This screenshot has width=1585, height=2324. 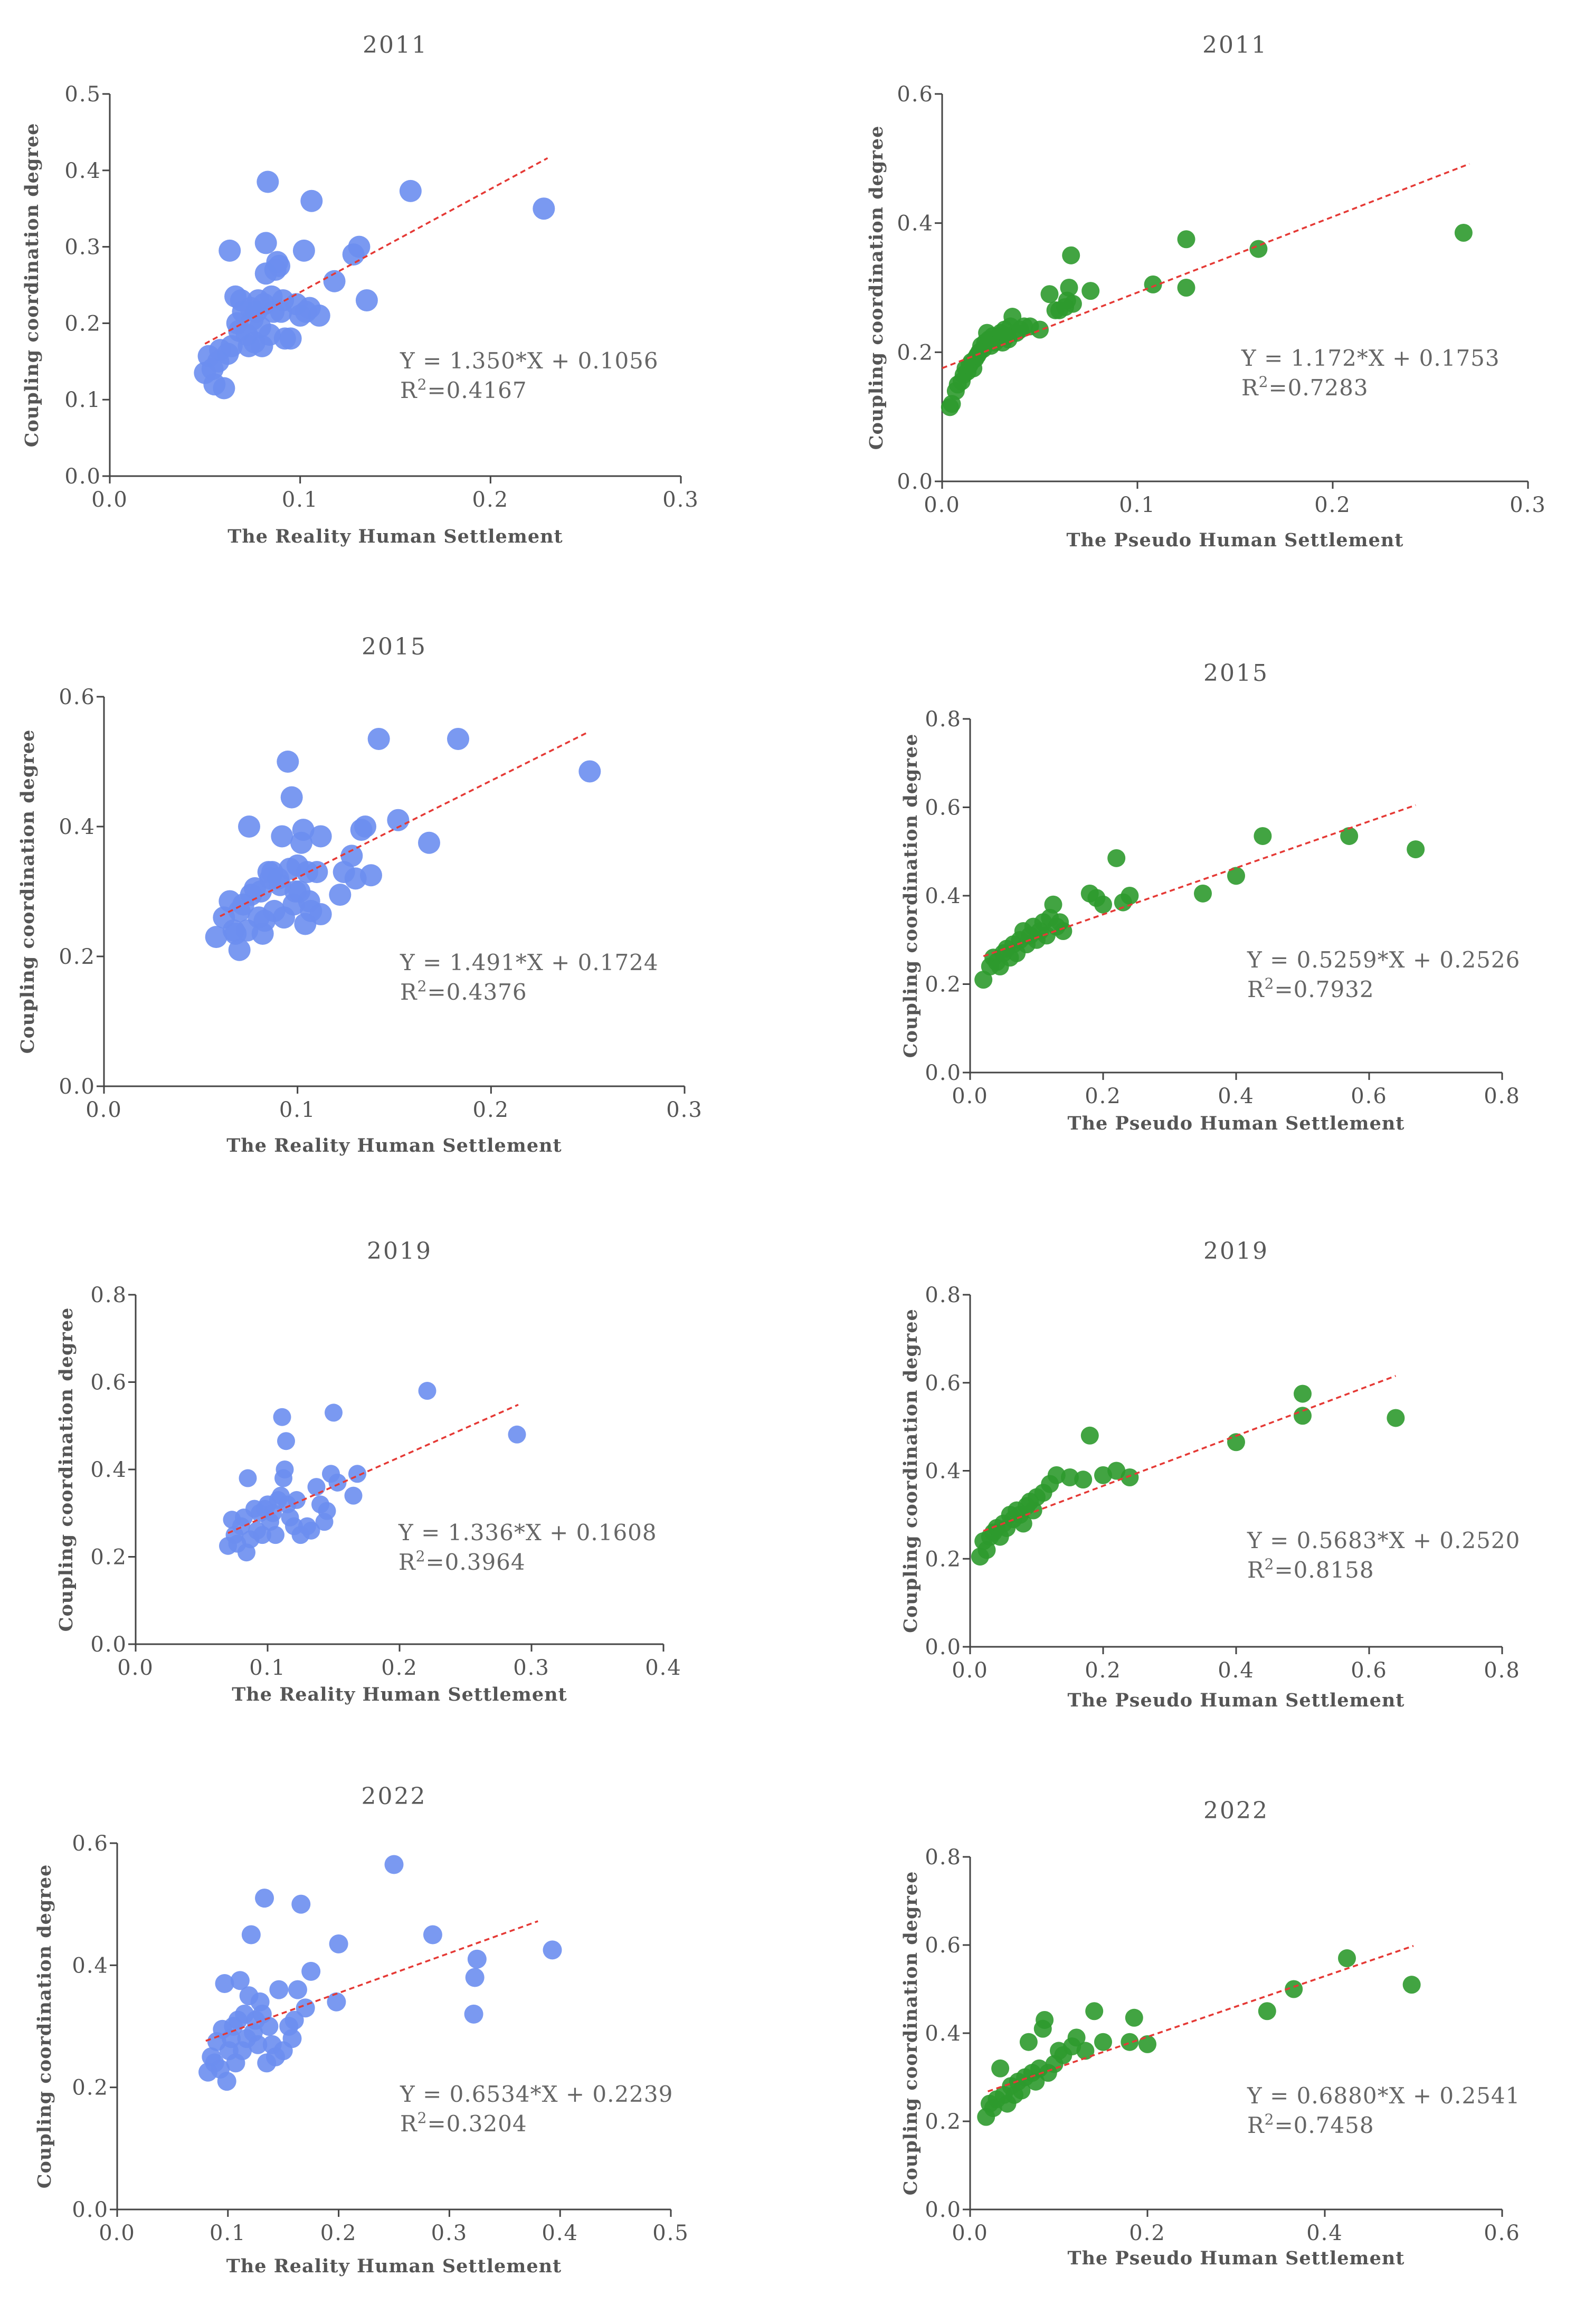 I want to click on x-tick-label: 0.6, so click(x=1502, y=2233).